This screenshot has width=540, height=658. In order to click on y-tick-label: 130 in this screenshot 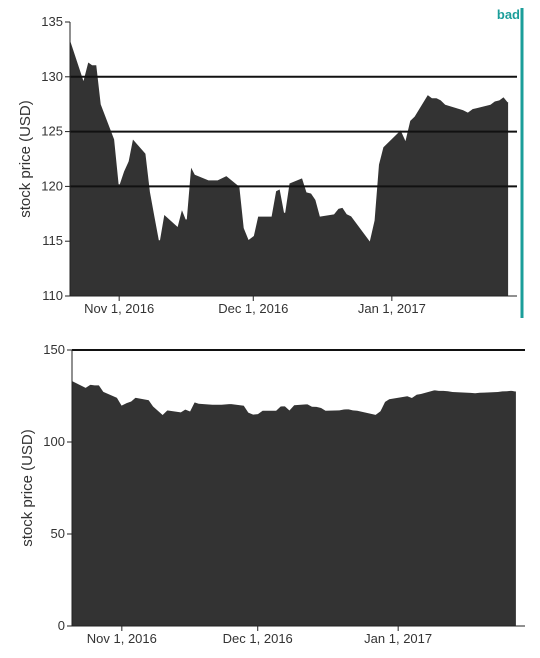, I will do `click(52, 76)`.